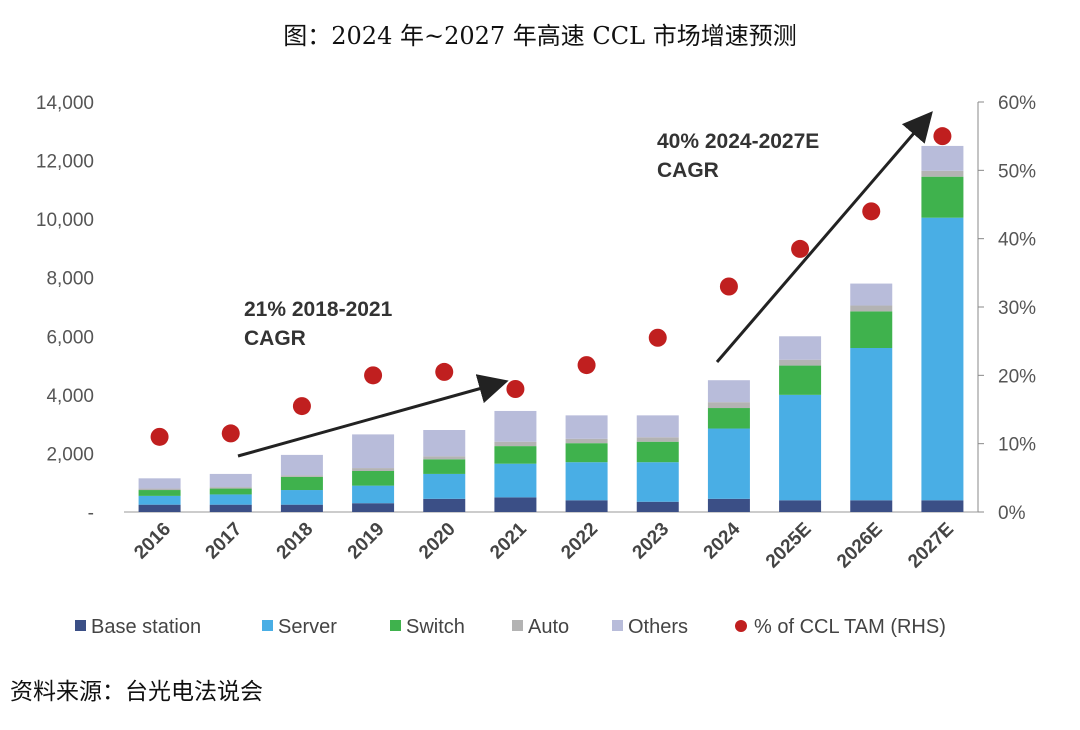 The width and height of the screenshot is (1080, 730). I want to click on left-axis-tick-label: 2,000, so click(70, 454).